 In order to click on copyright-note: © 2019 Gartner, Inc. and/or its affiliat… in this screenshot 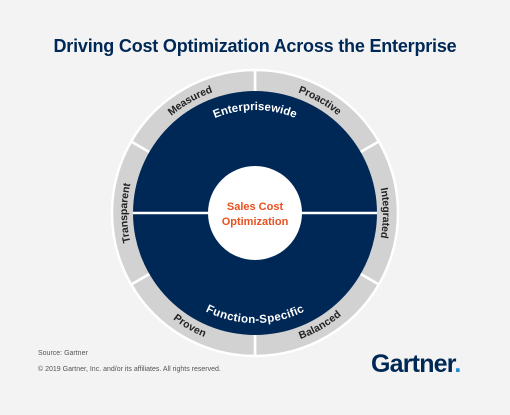, I will do `click(129, 369)`.